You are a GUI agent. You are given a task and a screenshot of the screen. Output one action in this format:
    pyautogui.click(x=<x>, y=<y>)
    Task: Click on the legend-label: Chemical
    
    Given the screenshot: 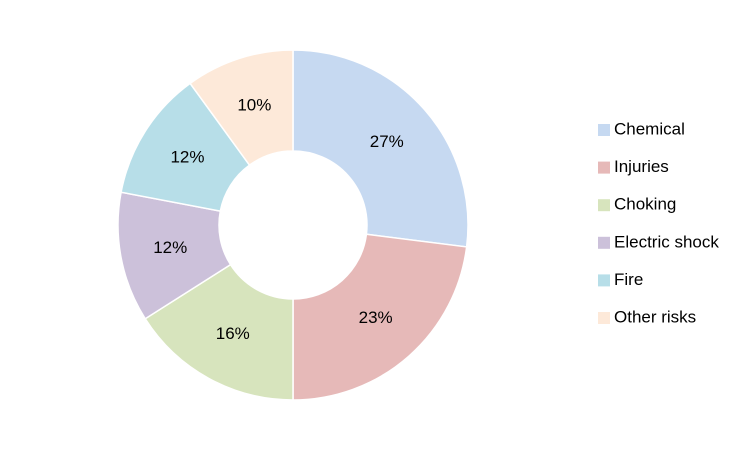 What is the action you would take?
    pyautogui.click(x=649, y=128)
    